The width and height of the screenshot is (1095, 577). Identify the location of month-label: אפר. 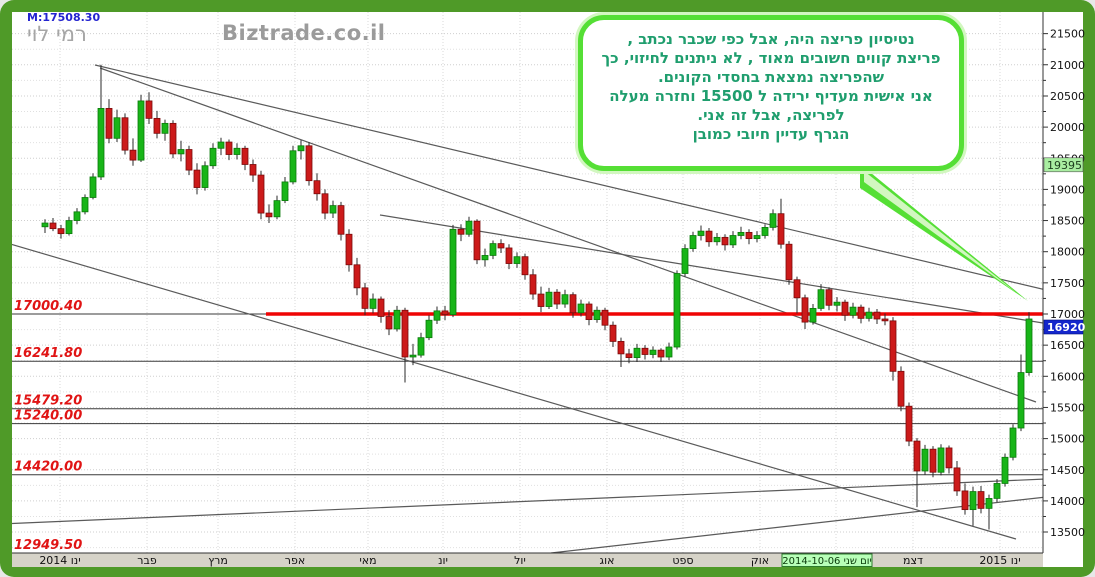
(295, 560).